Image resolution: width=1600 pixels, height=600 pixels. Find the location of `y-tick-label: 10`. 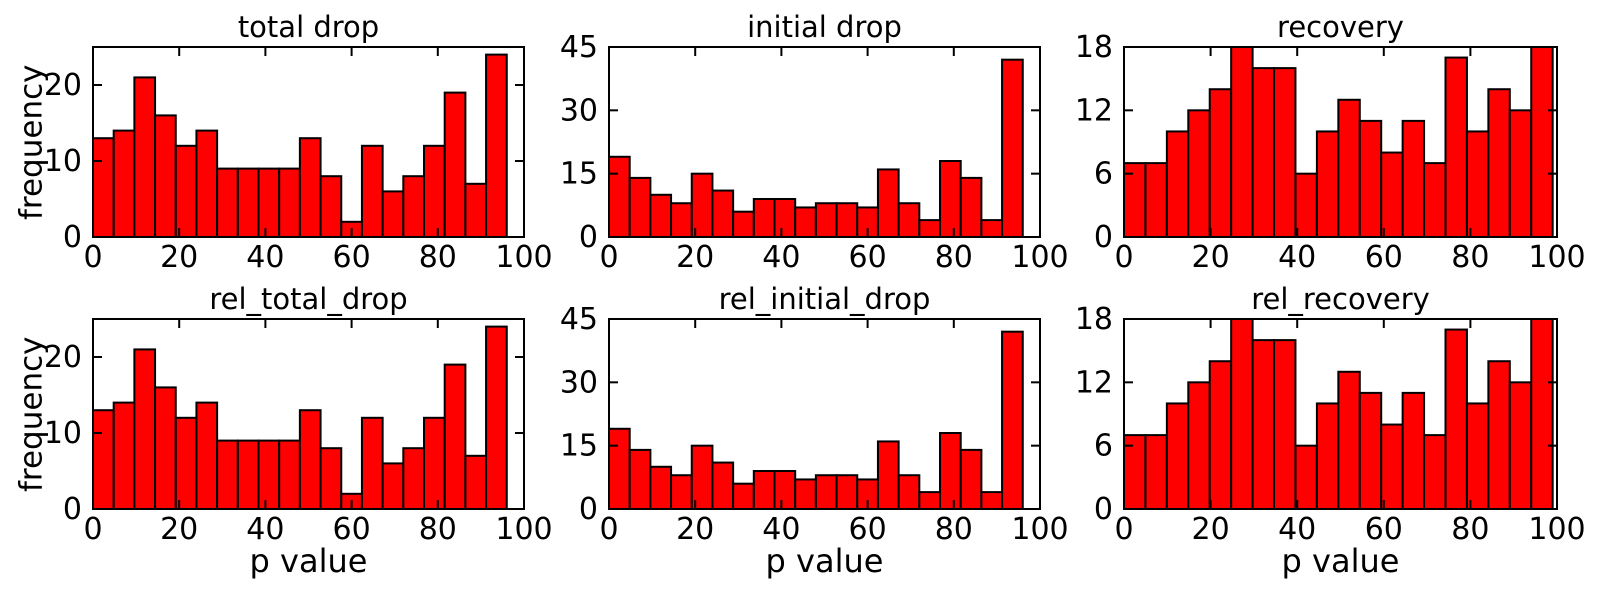

y-tick-label: 10 is located at coordinates (63, 433).